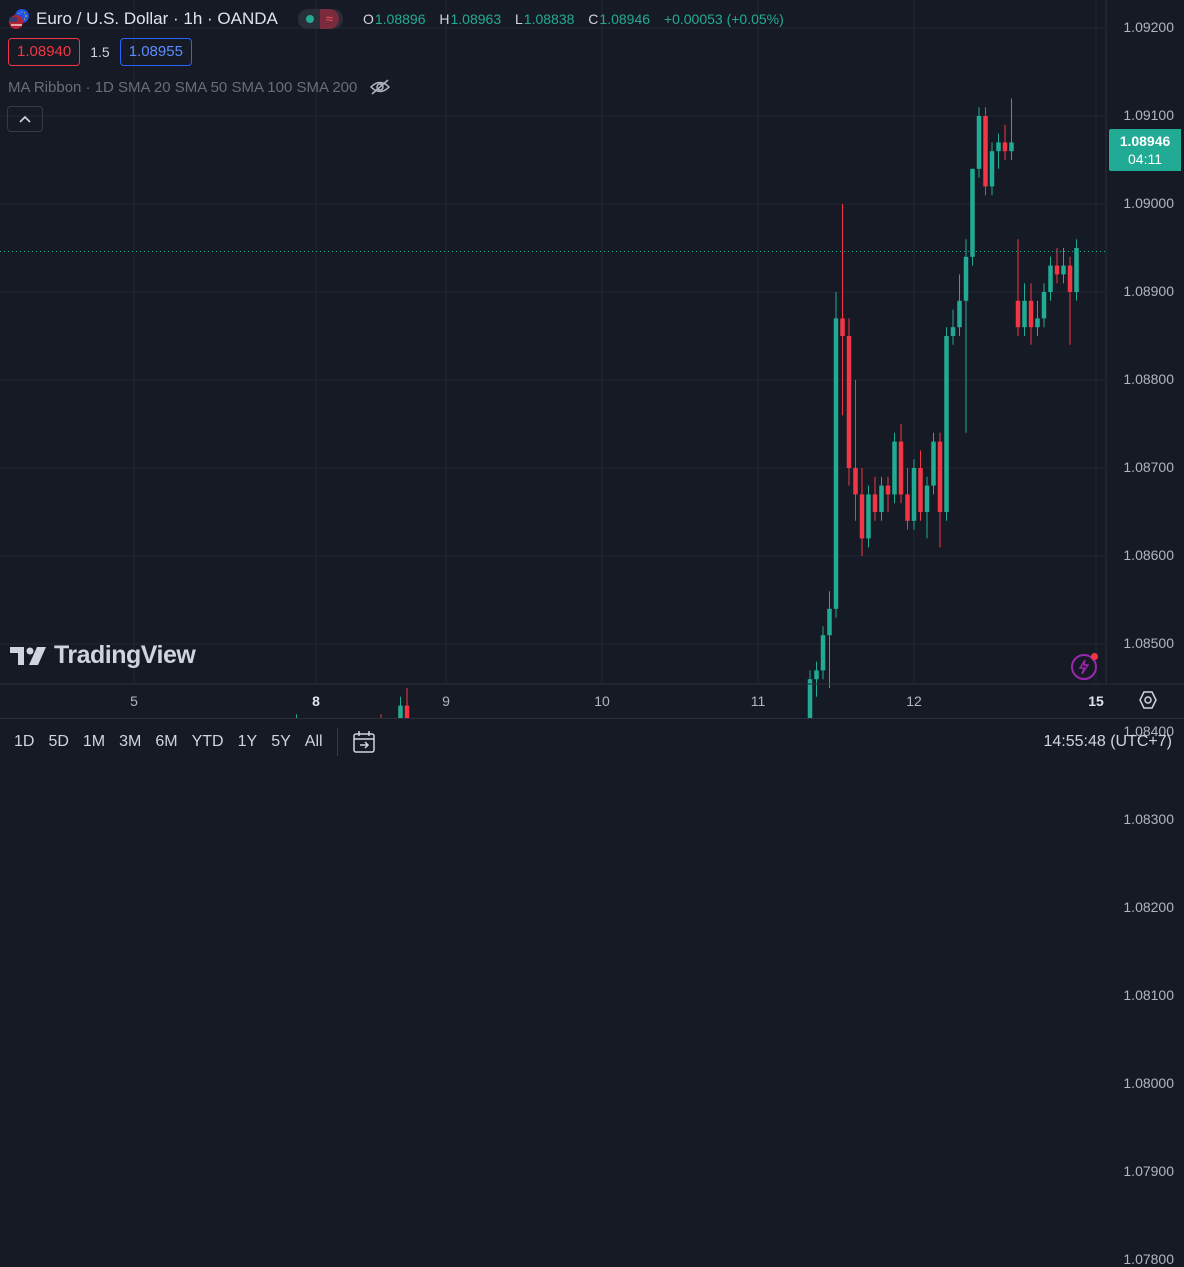 The height and width of the screenshot is (1267, 1184). What do you see at coordinates (207, 741) in the screenshot?
I see `period-ytd-button: YTD` at bounding box center [207, 741].